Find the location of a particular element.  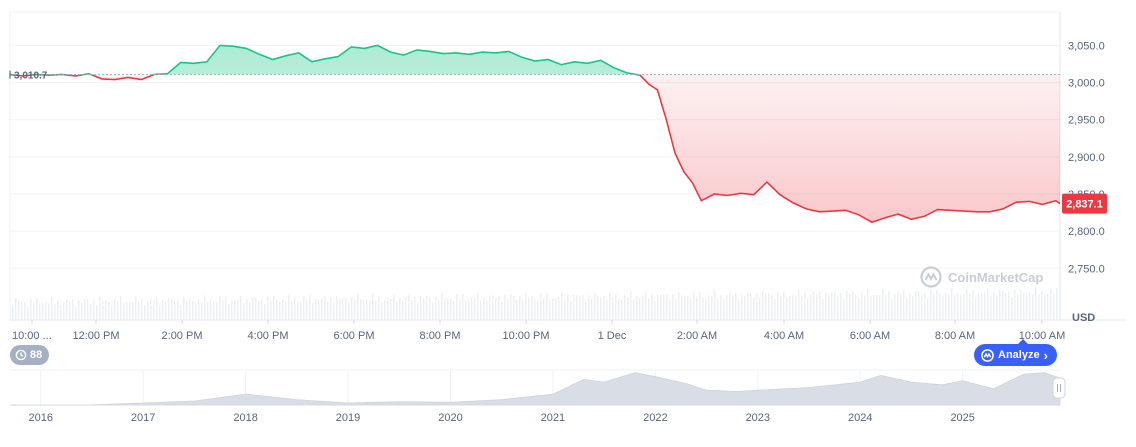

analyze-button: Analyze › is located at coordinates (1015, 352).